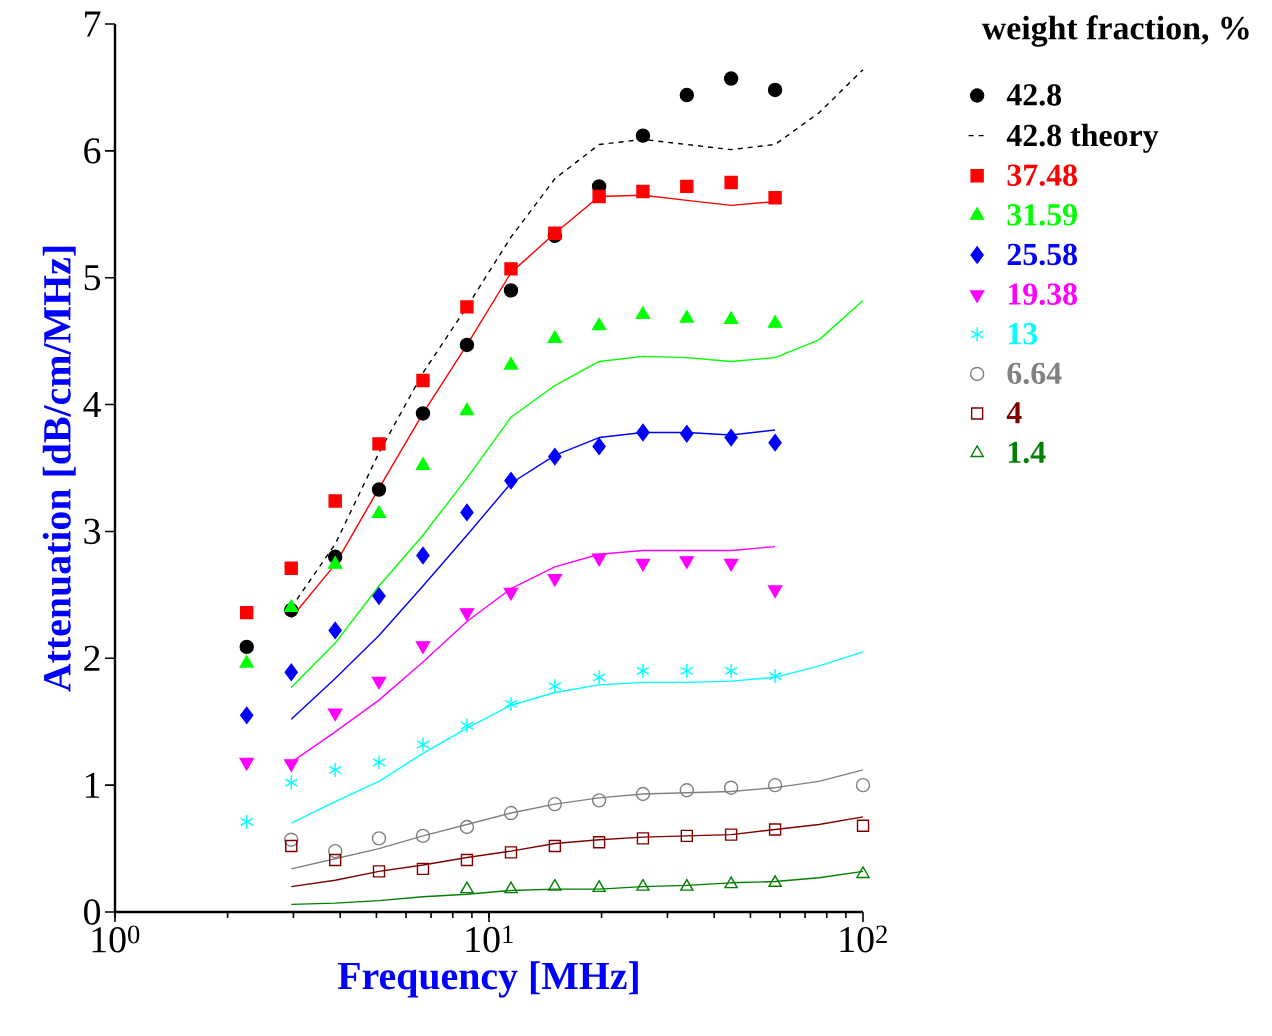 This screenshot has height=1036, width=1272. What do you see at coordinates (1042, 294) in the screenshot?
I see `legend-label: 19.38` at bounding box center [1042, 294].